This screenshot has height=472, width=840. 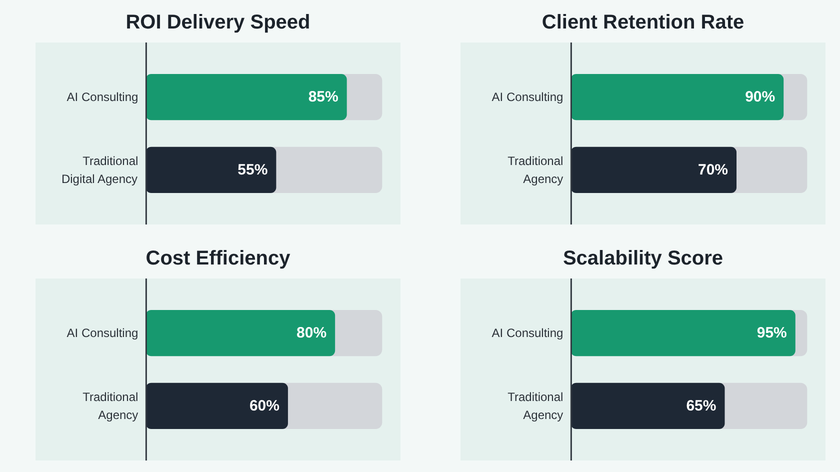 What do you see at coordinates (311, 333) in the screenshot?
I see `data-label: 80%` at bounding box center [311, 333].